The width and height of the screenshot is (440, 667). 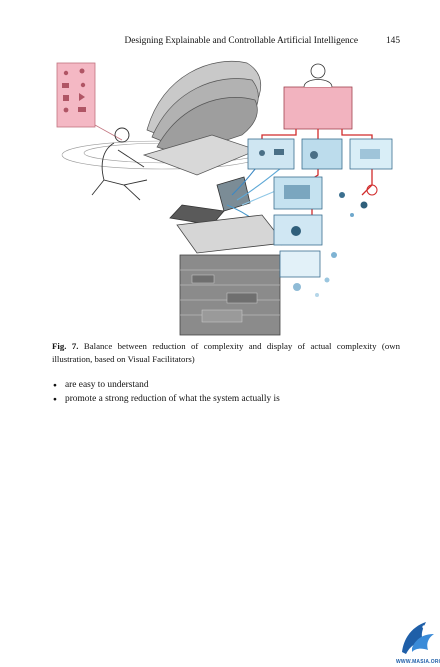 What do you see at coordinates (89, 101) in the screenshot?
I see `pink-icon-panel` at bounding box center [89, 101].